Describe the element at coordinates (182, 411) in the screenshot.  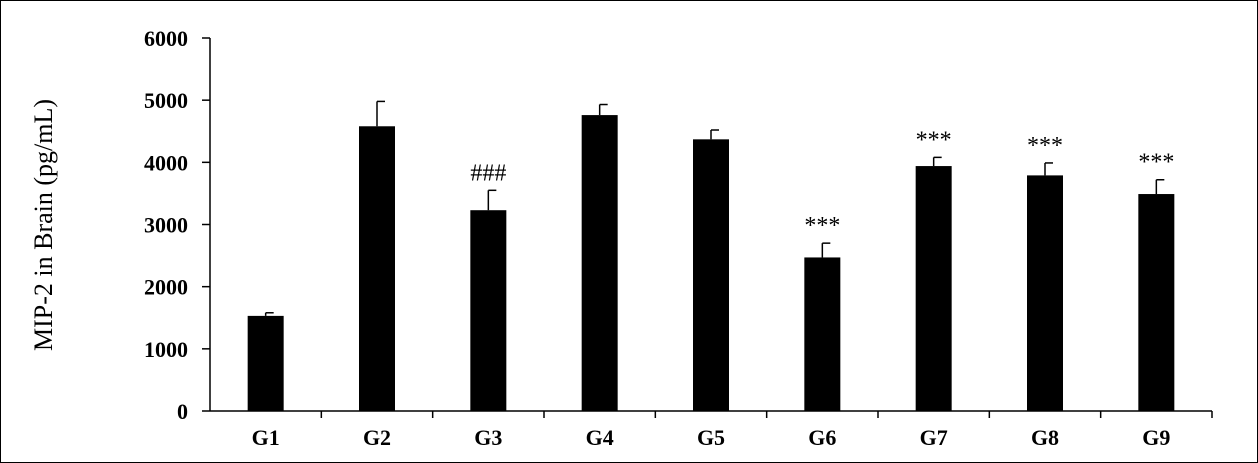
I see `y-tick-label: 0` at that location.